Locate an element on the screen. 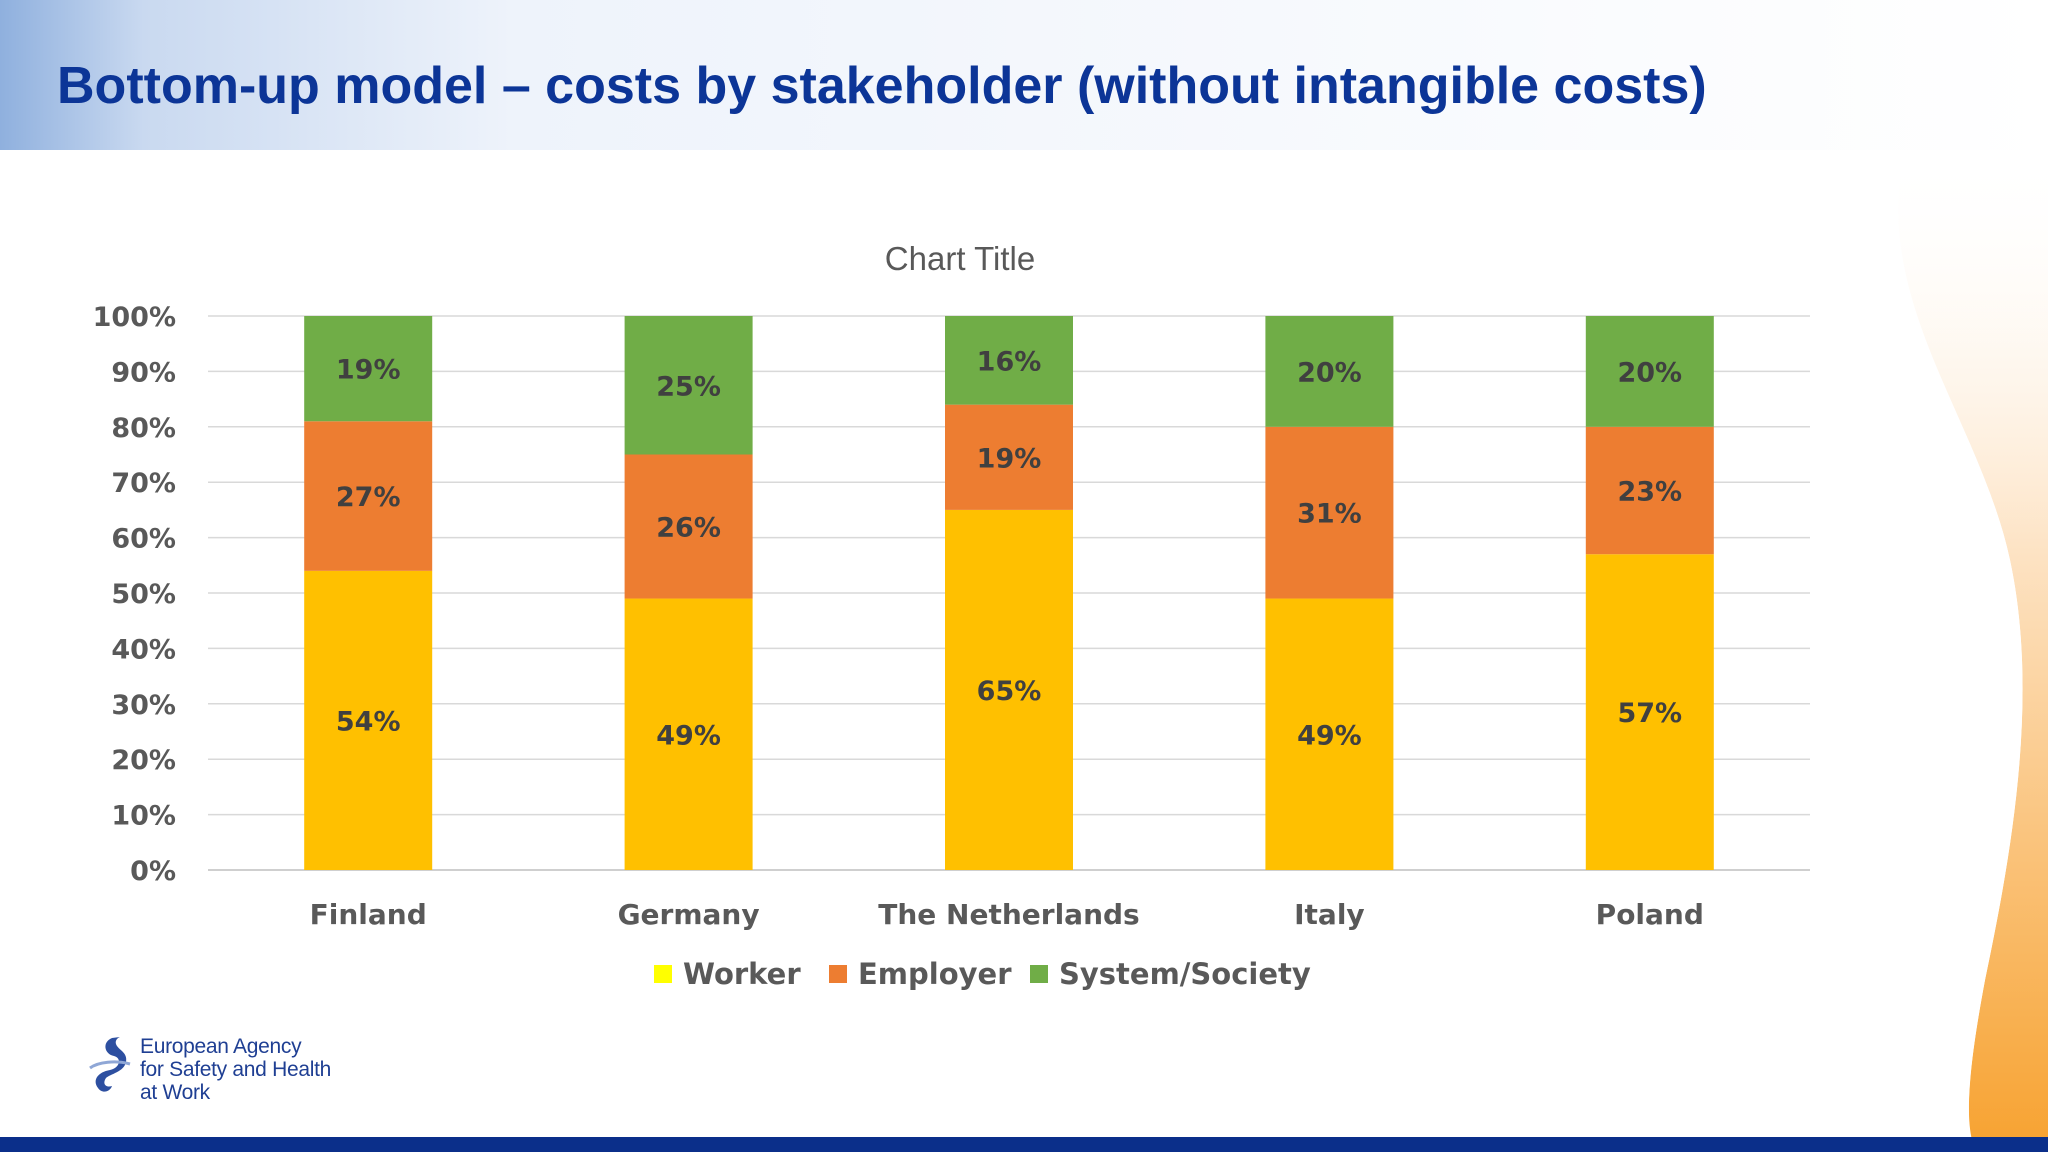  x-tick-label: Finland is located at coordinates (368, 914).